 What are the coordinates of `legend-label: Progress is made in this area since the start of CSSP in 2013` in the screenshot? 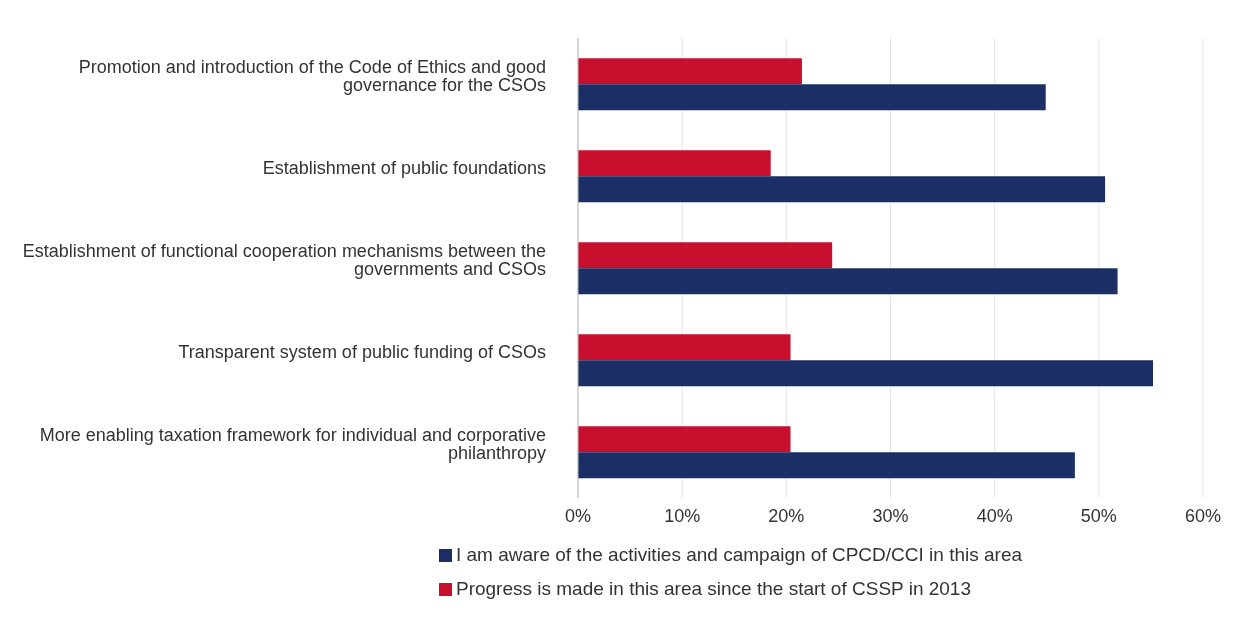 It's located at (713, 588).